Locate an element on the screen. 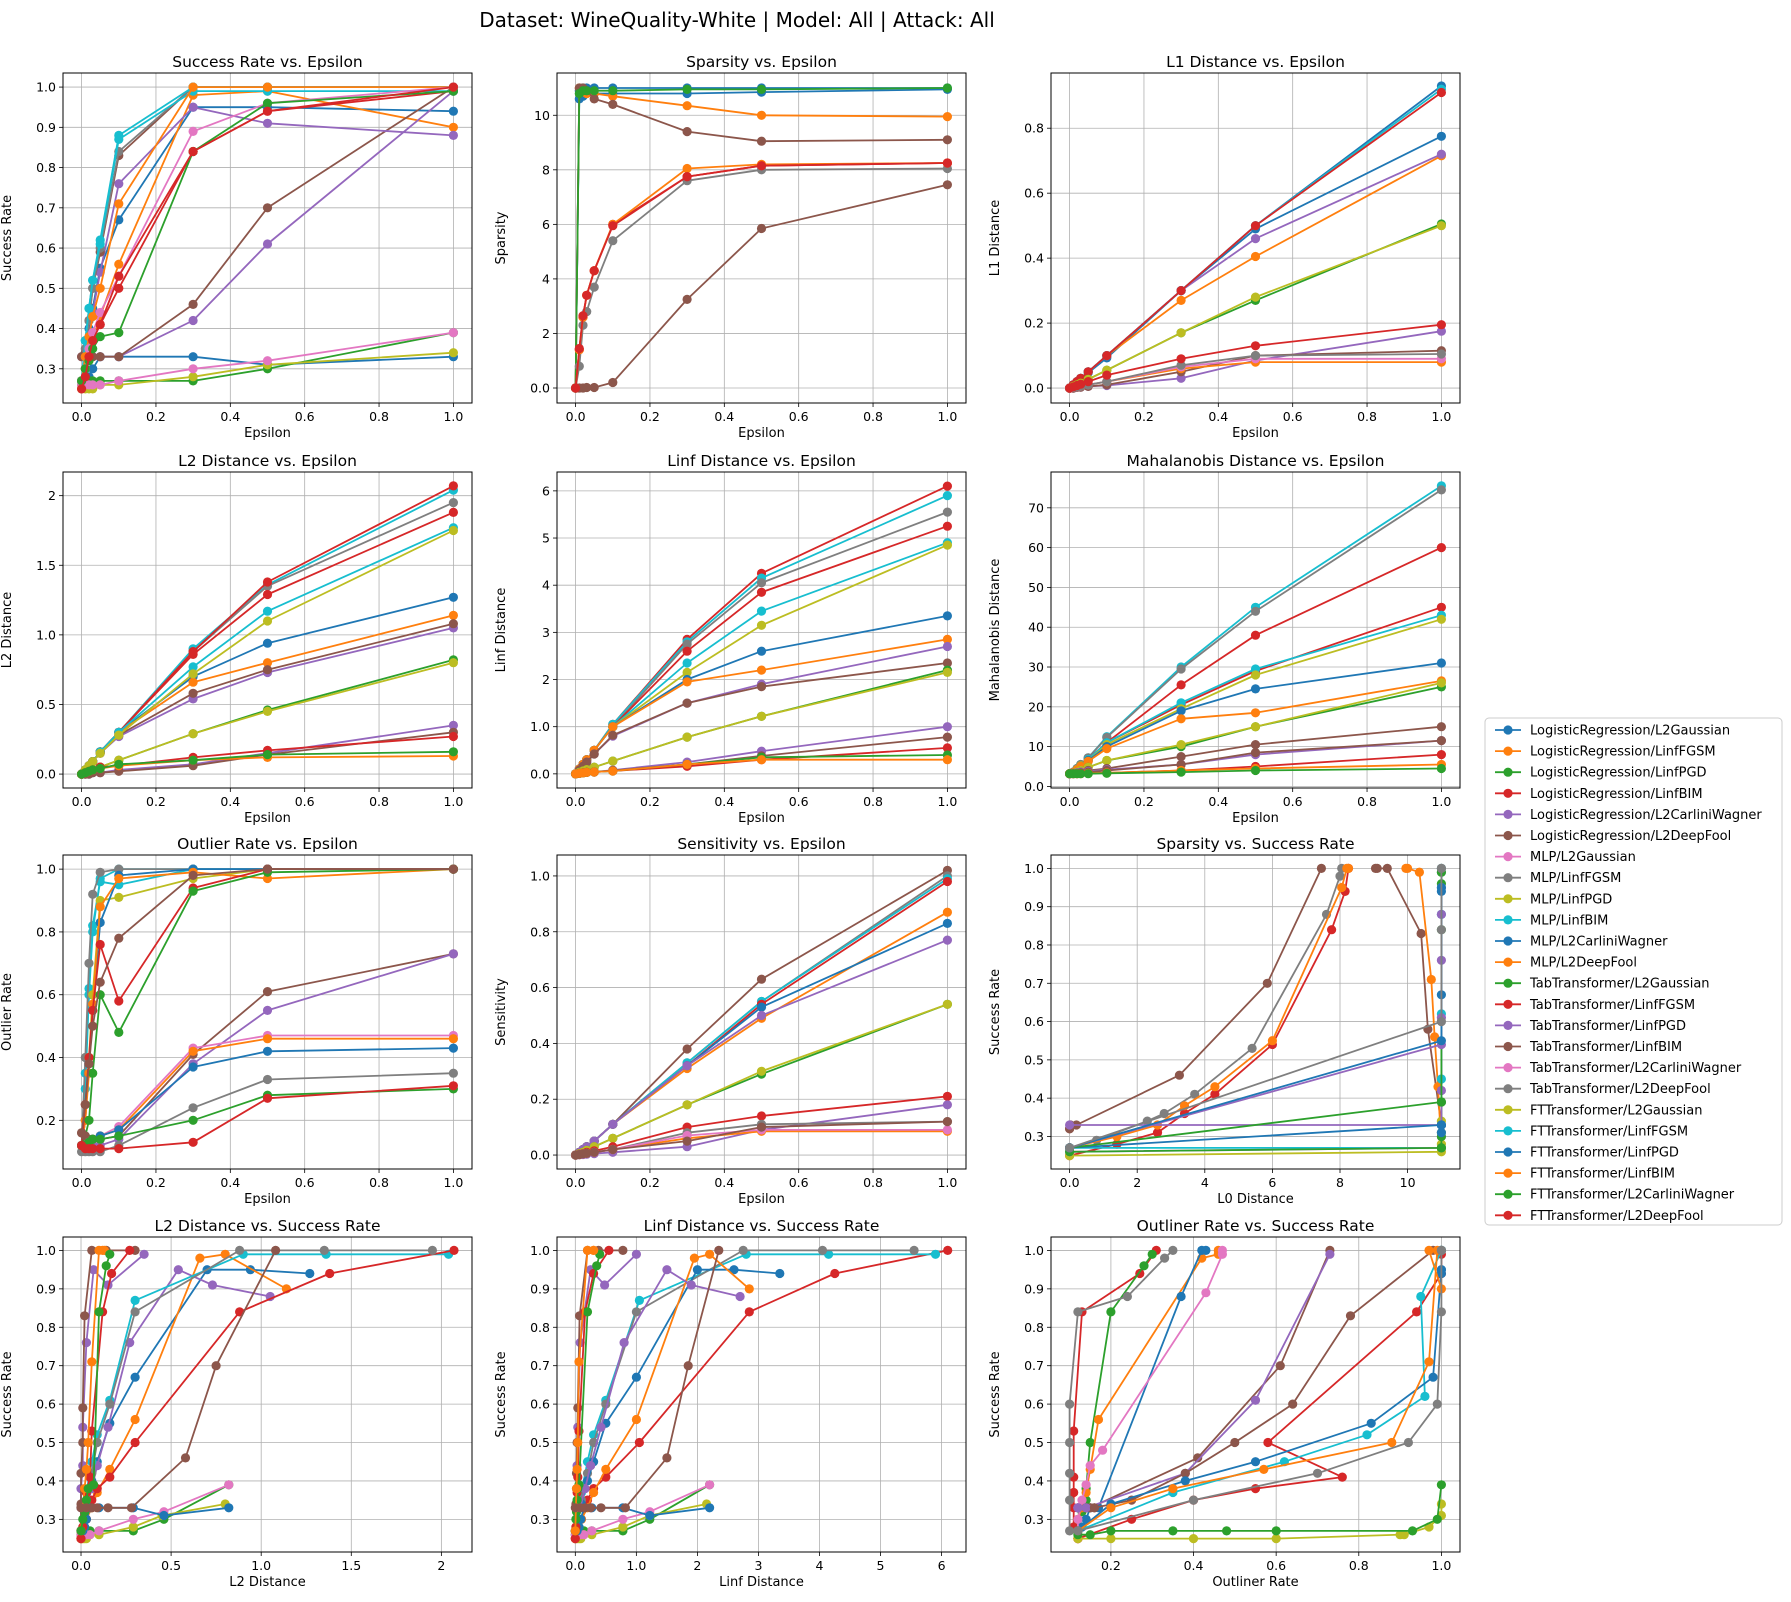 This screenshot has width=1791, height=1602. y-axis-label: Linf Distance is located at coordinates (501, 630).